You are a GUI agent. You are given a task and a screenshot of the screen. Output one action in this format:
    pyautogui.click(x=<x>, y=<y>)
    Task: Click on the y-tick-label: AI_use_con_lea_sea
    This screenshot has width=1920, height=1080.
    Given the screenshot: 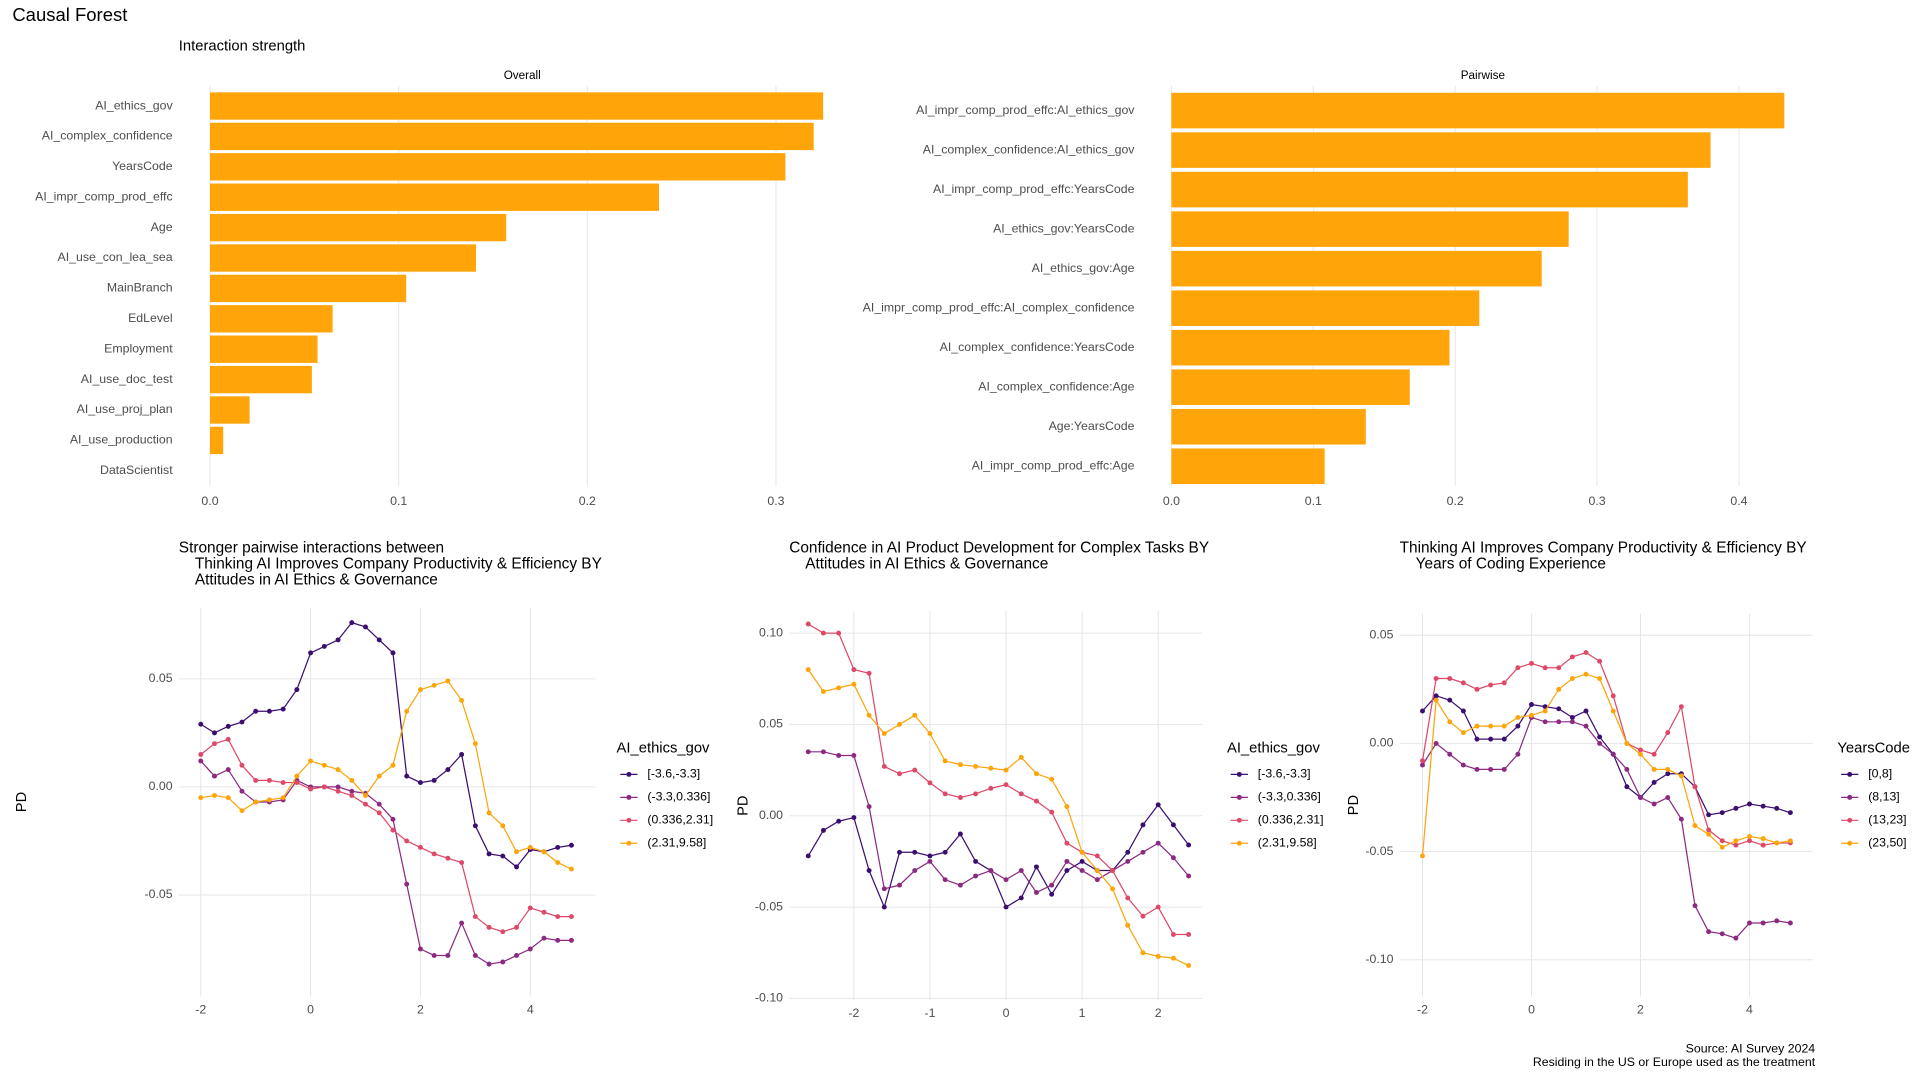 What is the action you would take?
    pyautogui.click(x=114, y=257)
    